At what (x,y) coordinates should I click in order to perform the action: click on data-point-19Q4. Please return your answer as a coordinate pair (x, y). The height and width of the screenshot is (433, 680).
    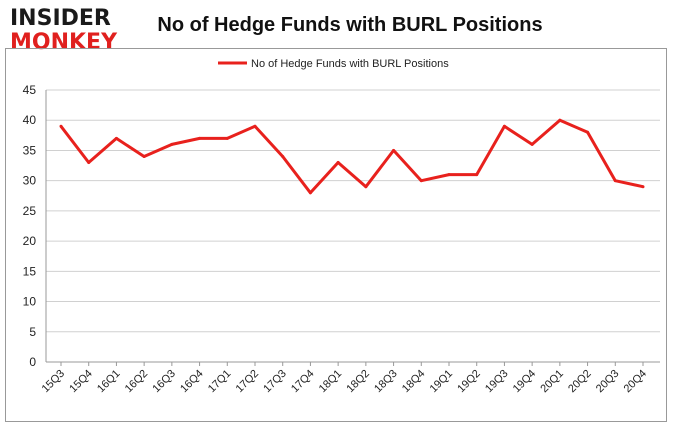
    Looking at the image, I should click on (532, 144).